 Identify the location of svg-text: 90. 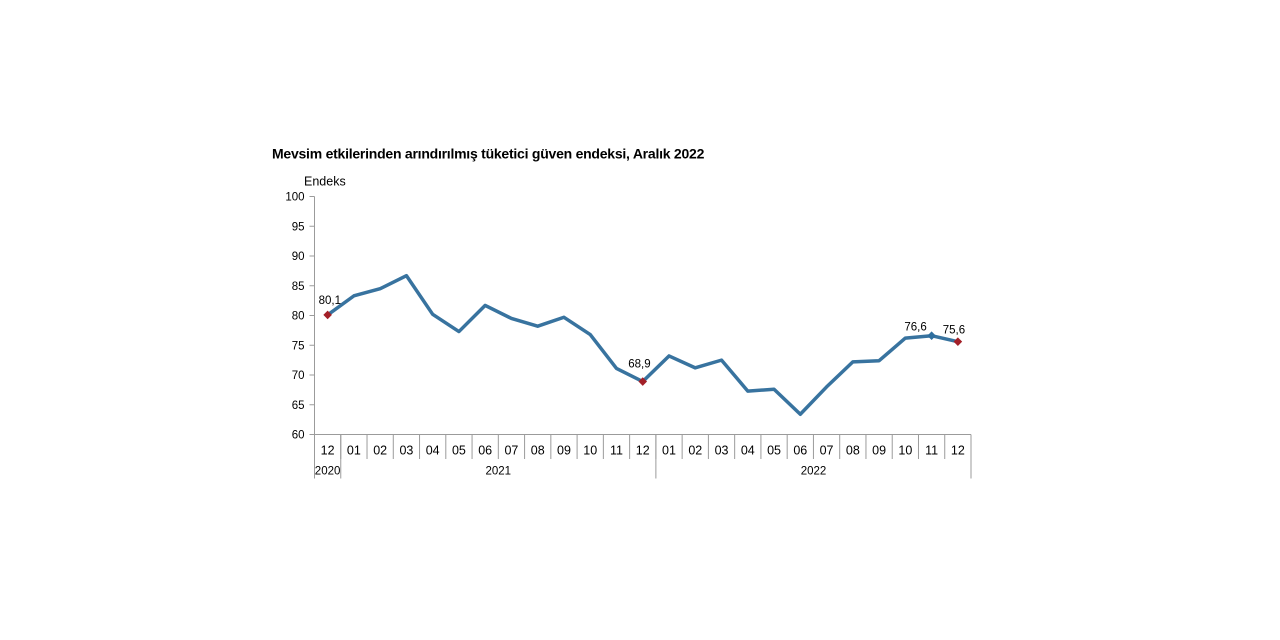
(298, 257).